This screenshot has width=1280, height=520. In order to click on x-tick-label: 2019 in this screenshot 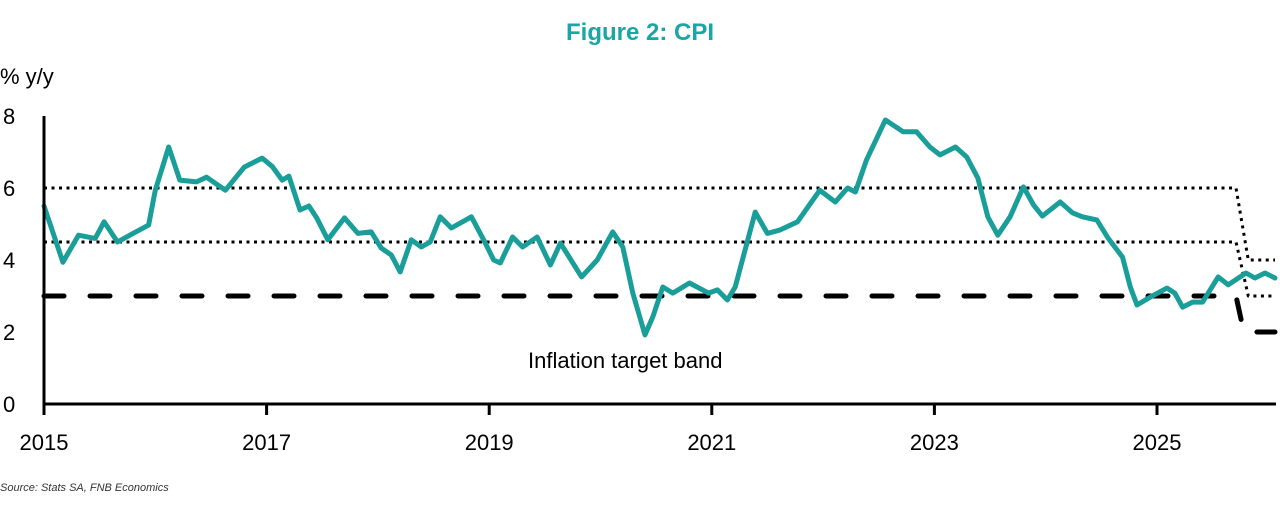, I will do `click(489, 442)`.